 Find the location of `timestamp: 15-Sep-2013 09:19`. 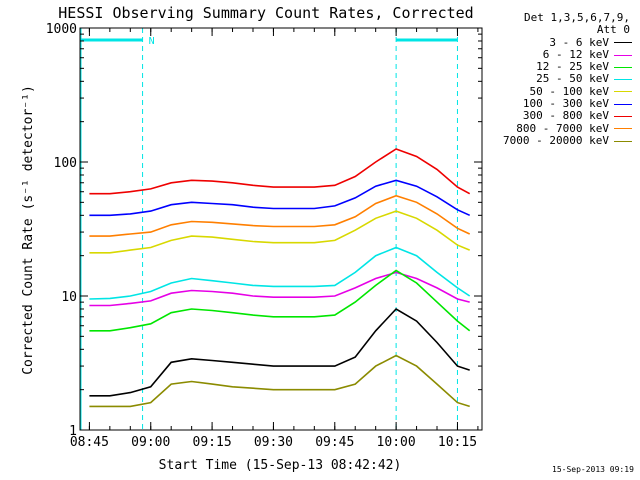

timestamp: 15-Sep-2013 09:19 is located at coordinates (593, 469).